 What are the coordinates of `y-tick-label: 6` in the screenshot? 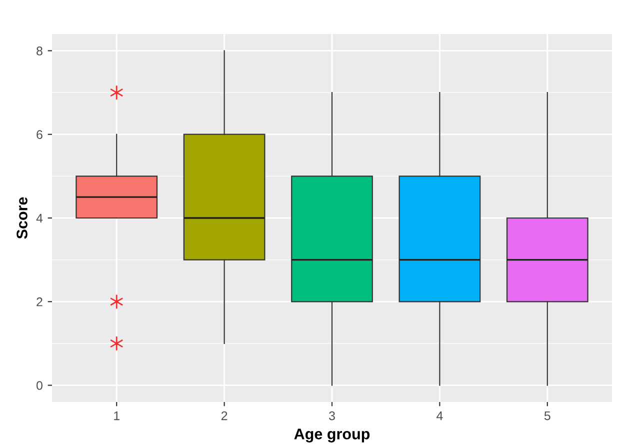 It's located at (39, 135).